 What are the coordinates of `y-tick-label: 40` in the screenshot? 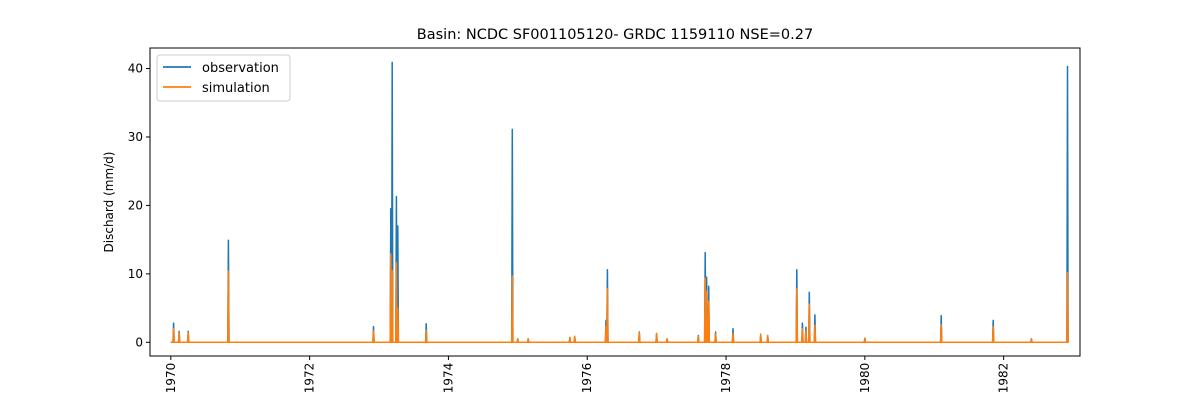 It's located at (135, 69).